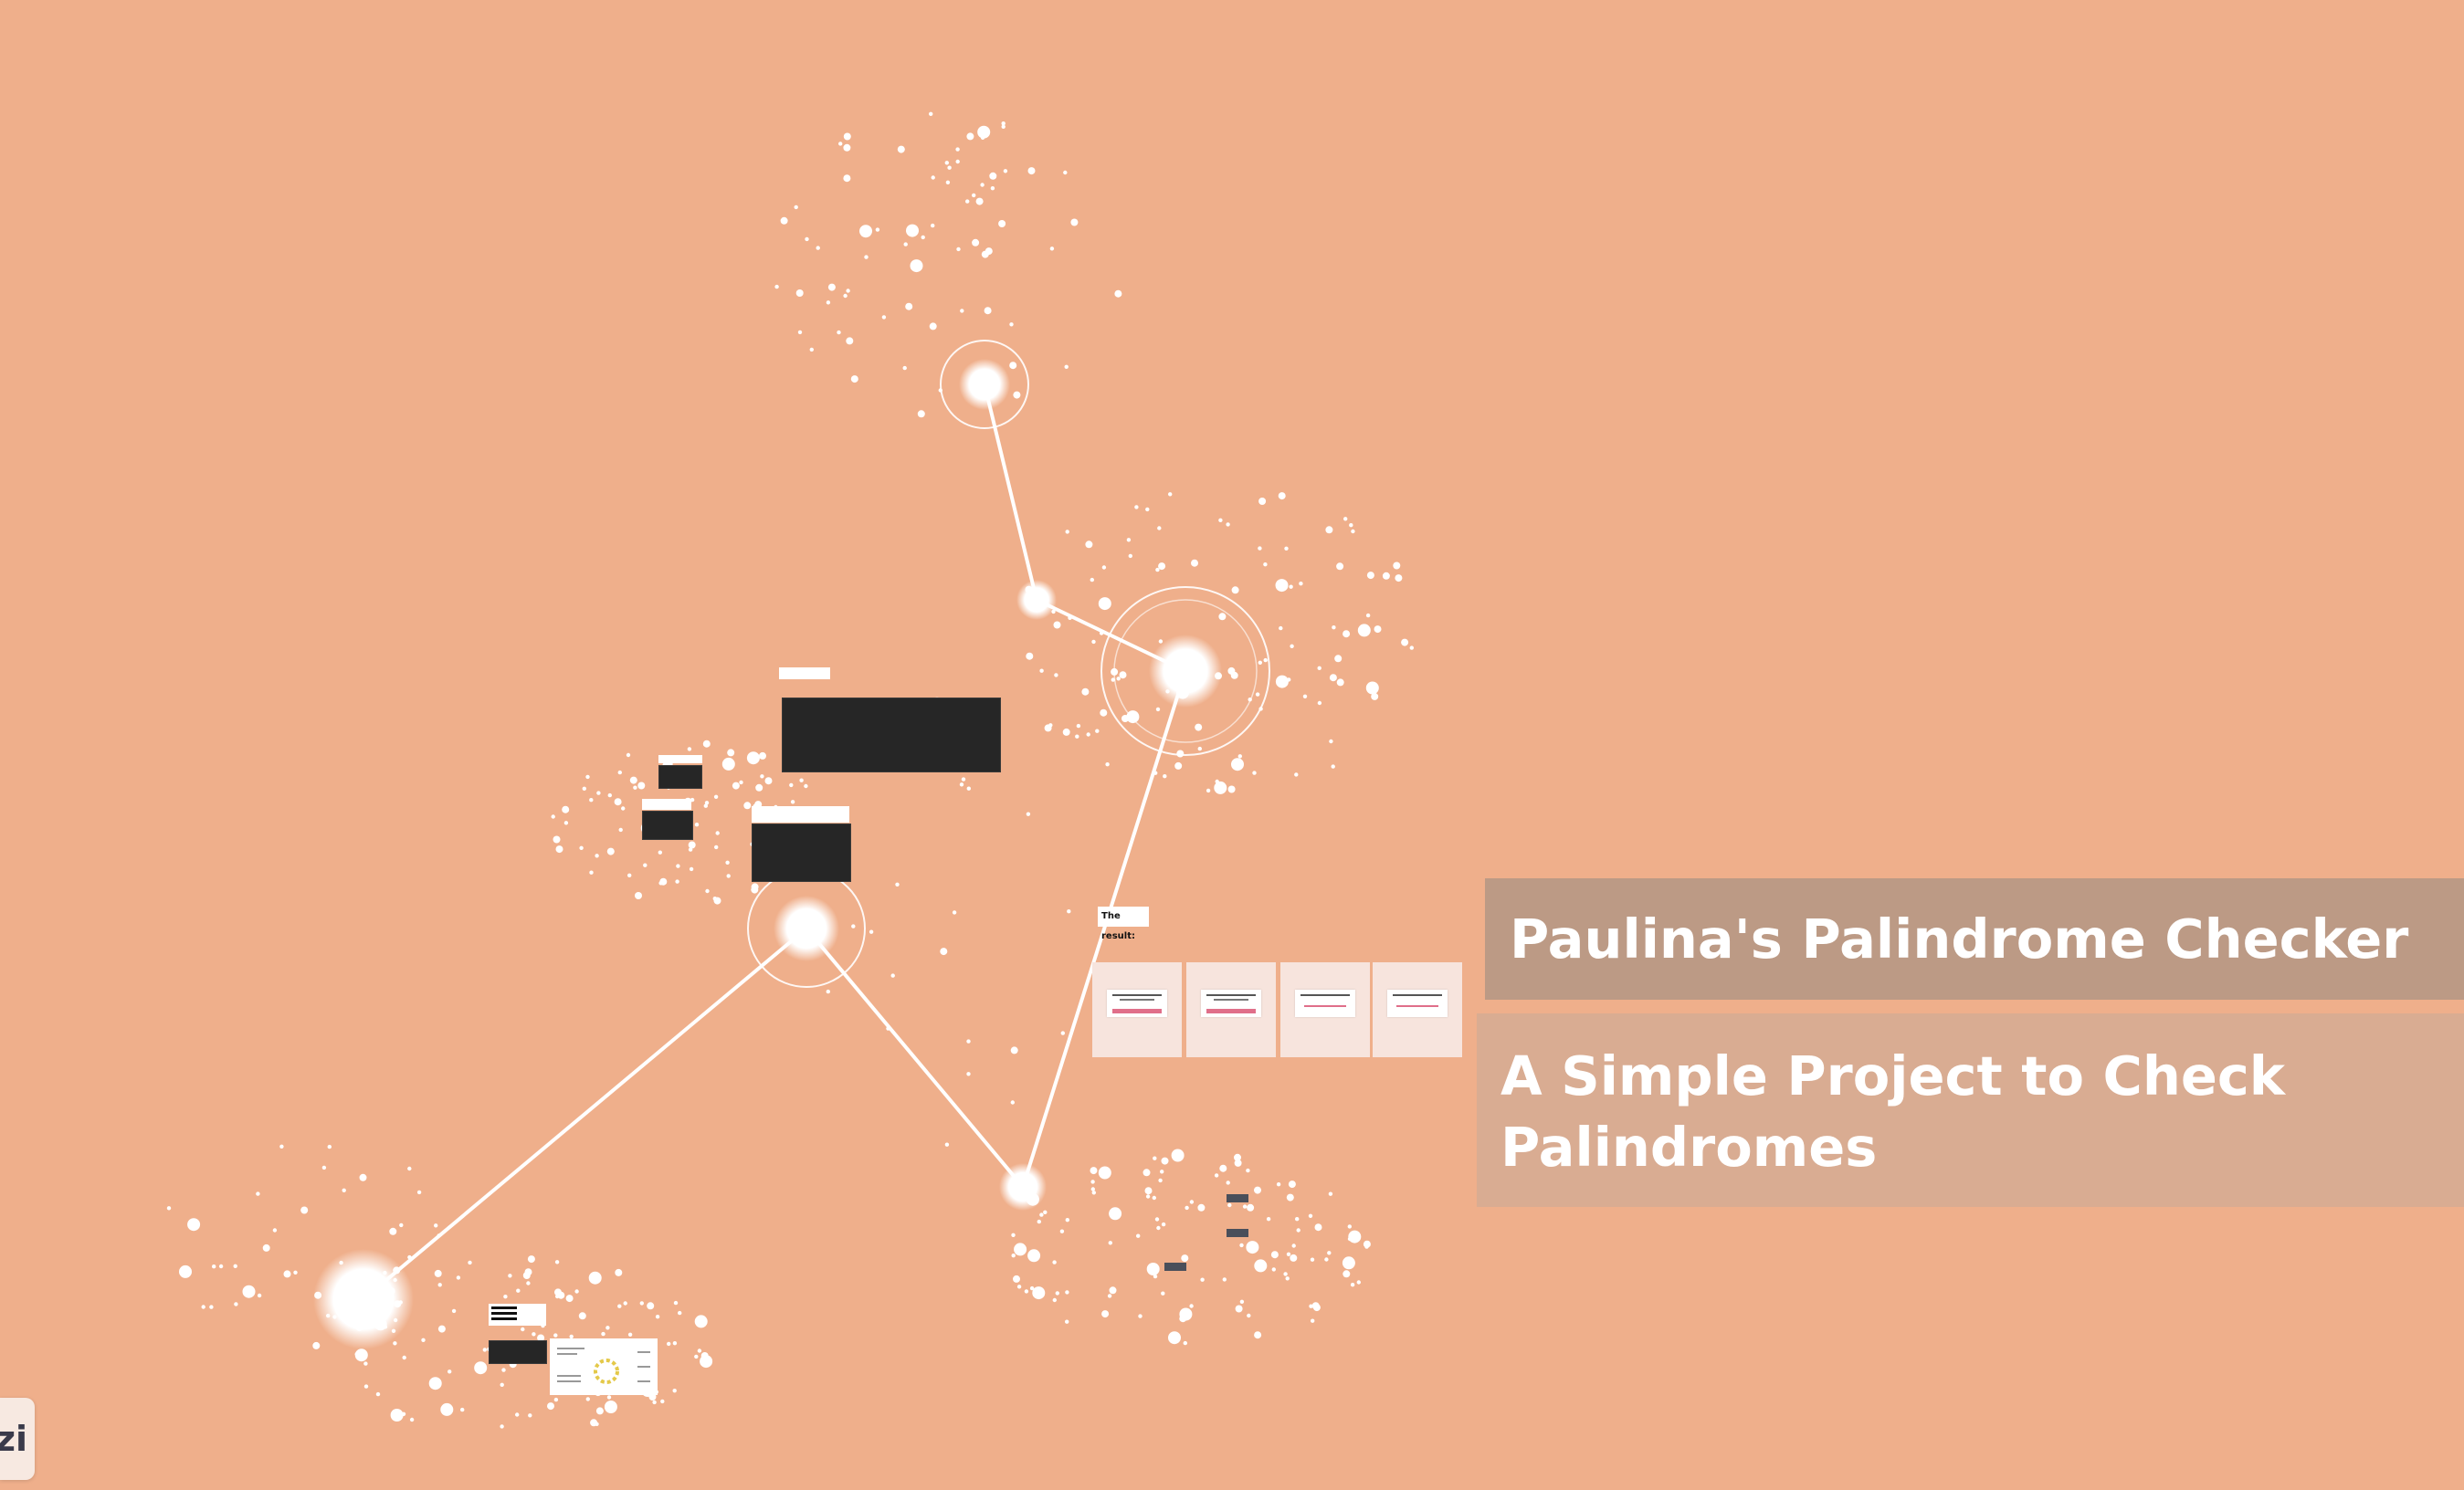 This screenshot has height=1490, width=2464. I want to click on prezi-logo-badge: zi, so click(18, 1439).